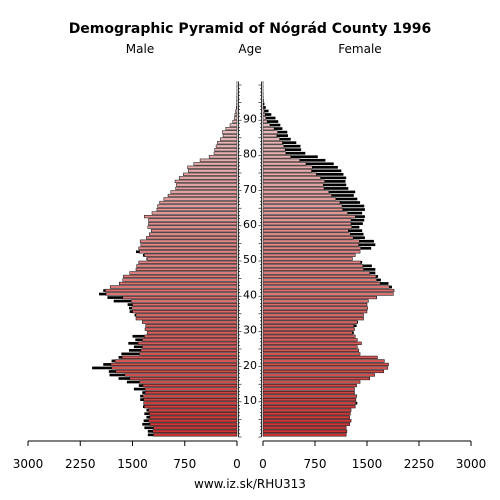 Image resolution: width=500 pixels, height=500 pixels. What do you see at coordinates (250, 154) in the screenshot?
I see `age-tick-label: 80` at bounding box center [250, 154].